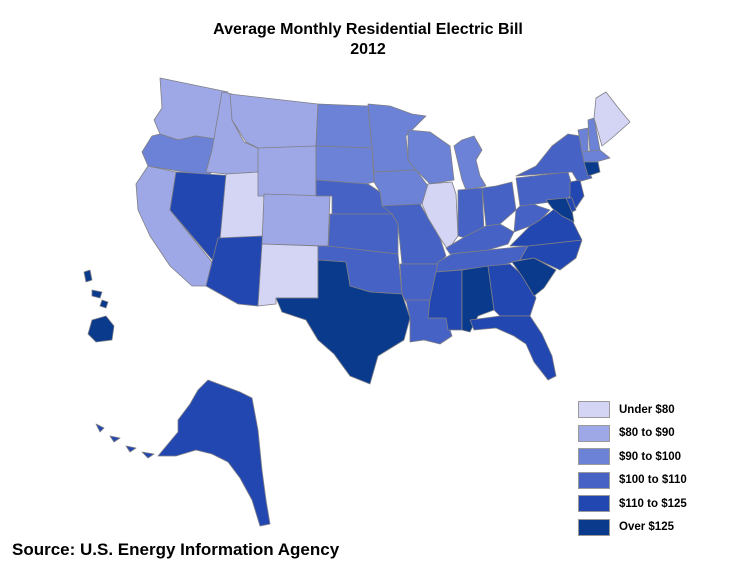  Describe the element at coordinates (592, 169) in the screenshot. I see `state-CT` at that location.